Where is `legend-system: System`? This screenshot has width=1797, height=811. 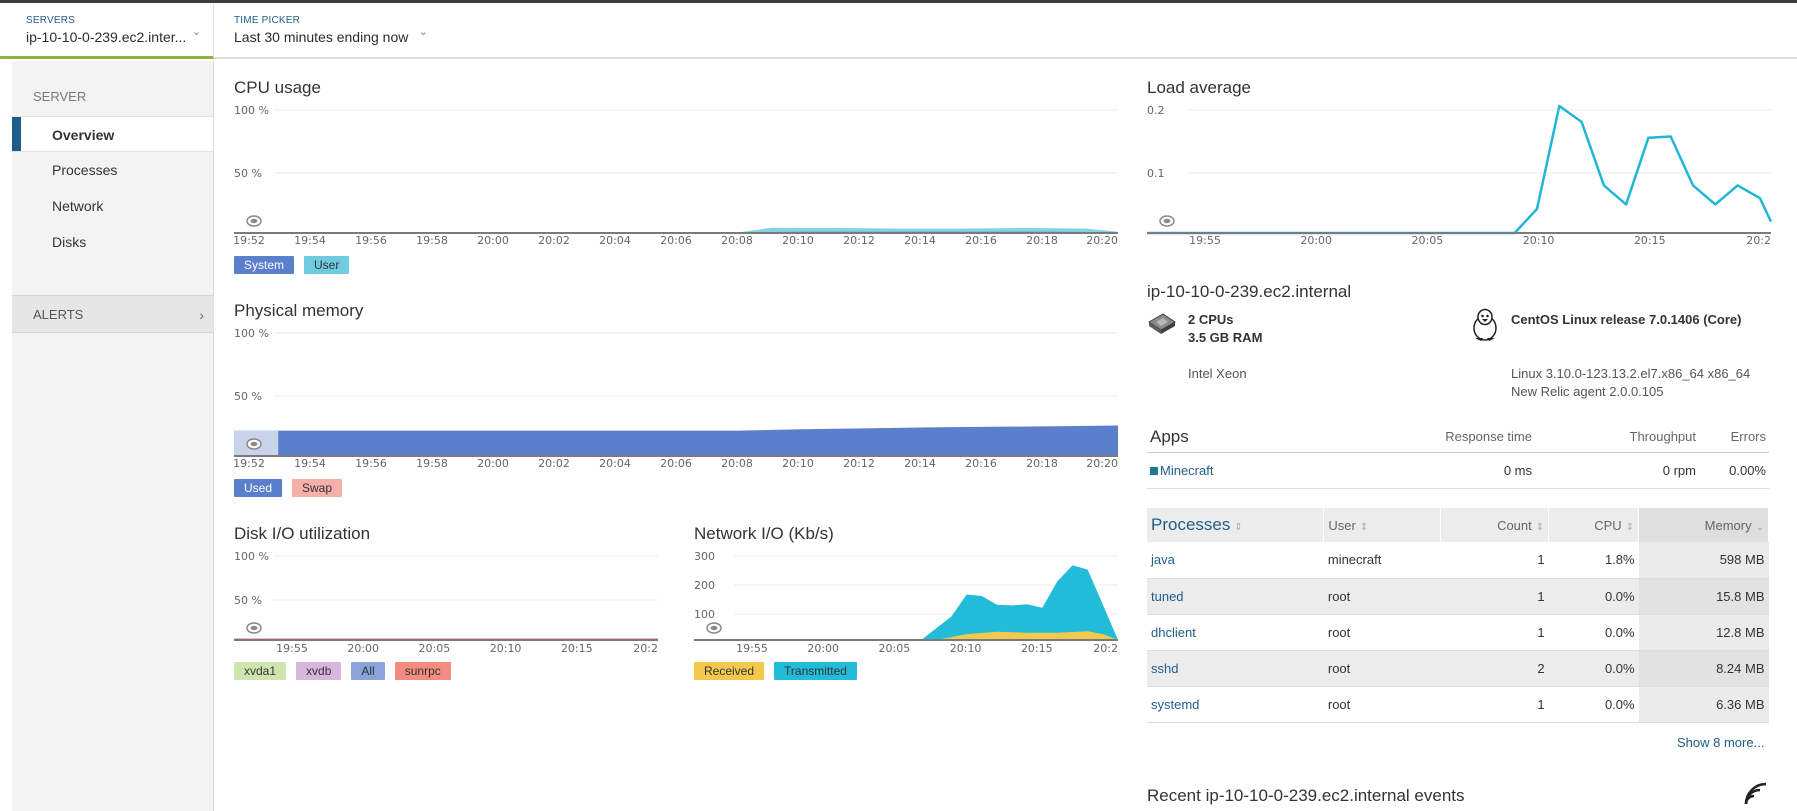 legend-system: System is located at coordinates (264, 265).